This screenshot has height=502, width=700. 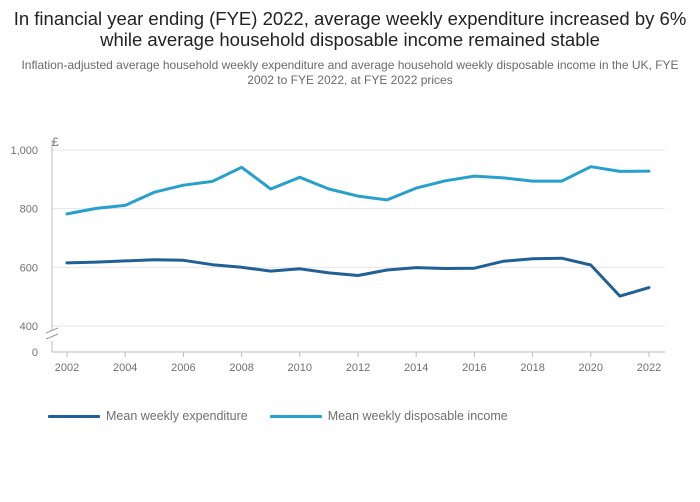 I want to click on x-tick-label: 2004, so click(x=125, y=368).